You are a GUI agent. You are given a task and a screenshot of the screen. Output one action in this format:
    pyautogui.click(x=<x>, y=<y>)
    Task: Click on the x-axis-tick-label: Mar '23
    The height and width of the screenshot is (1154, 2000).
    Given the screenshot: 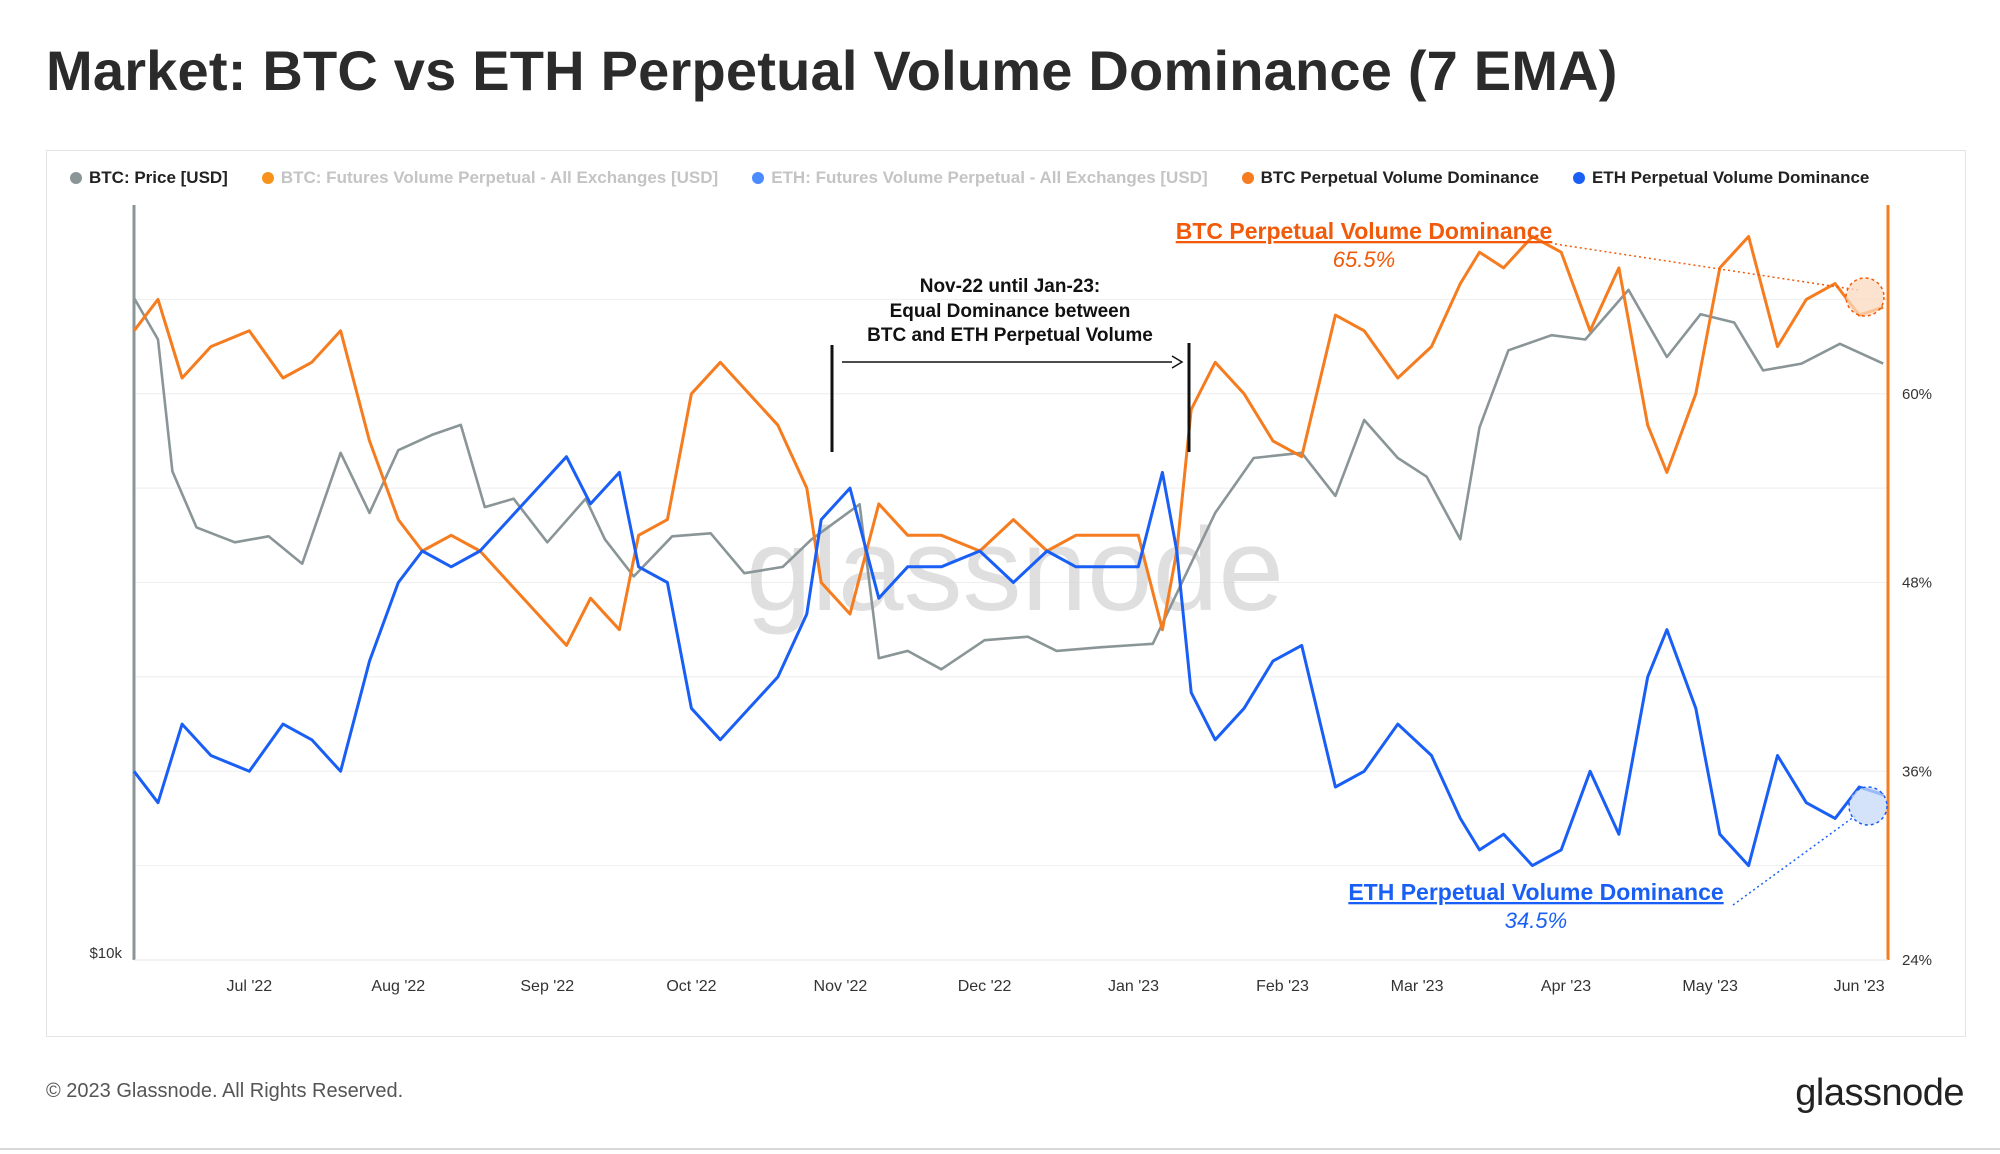 What is the action you would take?
    pyautogui.click(x=1417, y=986)
    